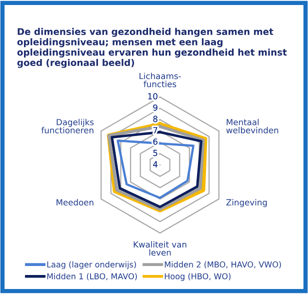 Image resolution: width=308 pixels, height=294 pixels. I want to click on y-tick-label: 8, so click(155, 119).